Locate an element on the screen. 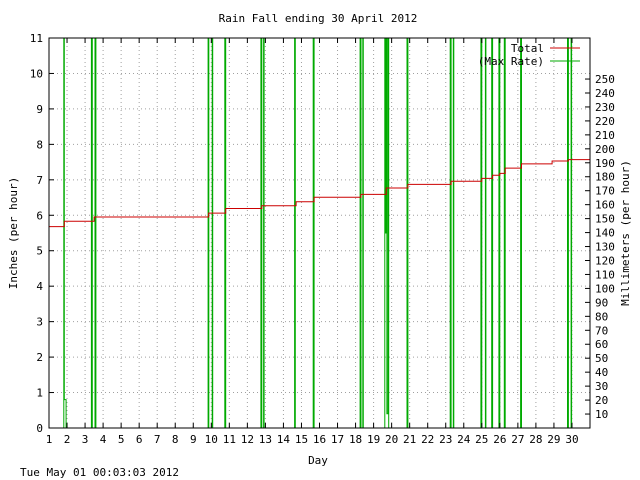 Image resolution: width=640 pixels, height=480 pixels. y-tick-label: 7 is located at coordinates (39, 180).